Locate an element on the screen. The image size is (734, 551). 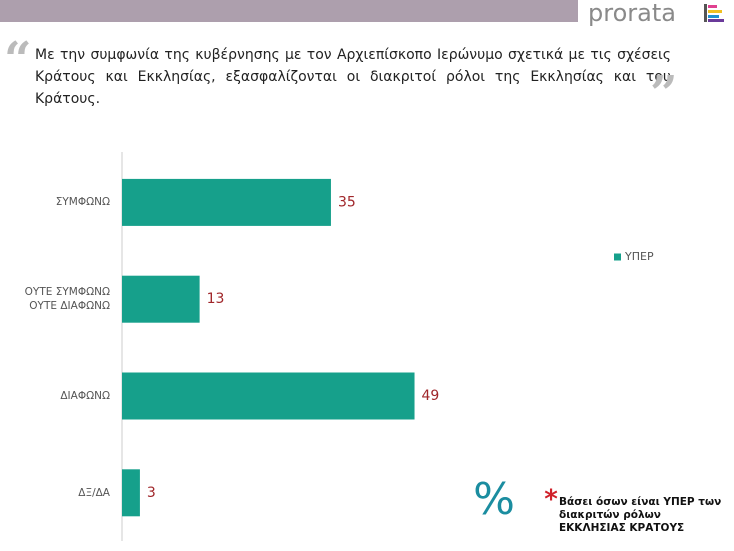
quote-open: “ is located at coordinates (18, 60).